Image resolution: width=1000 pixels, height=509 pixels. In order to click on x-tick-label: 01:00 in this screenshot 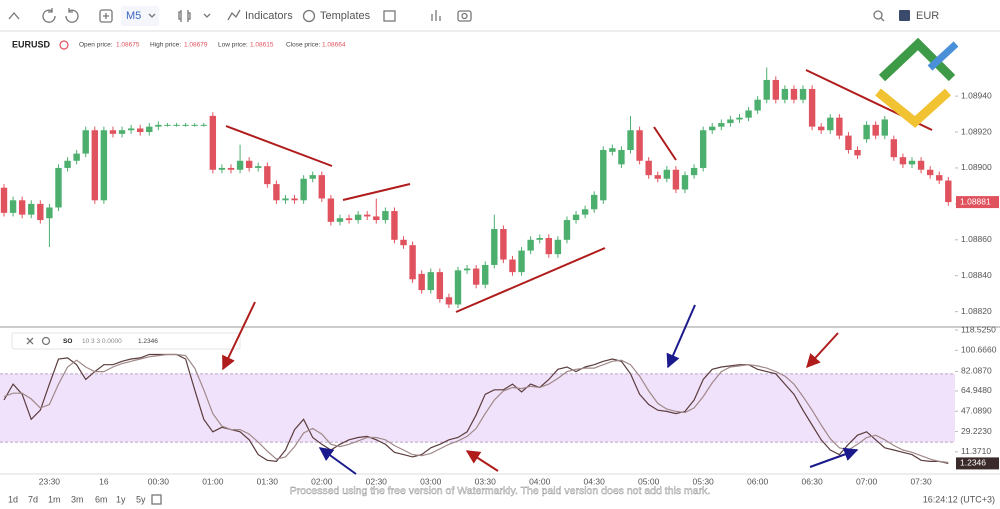, I will do `click(213, 481)`.